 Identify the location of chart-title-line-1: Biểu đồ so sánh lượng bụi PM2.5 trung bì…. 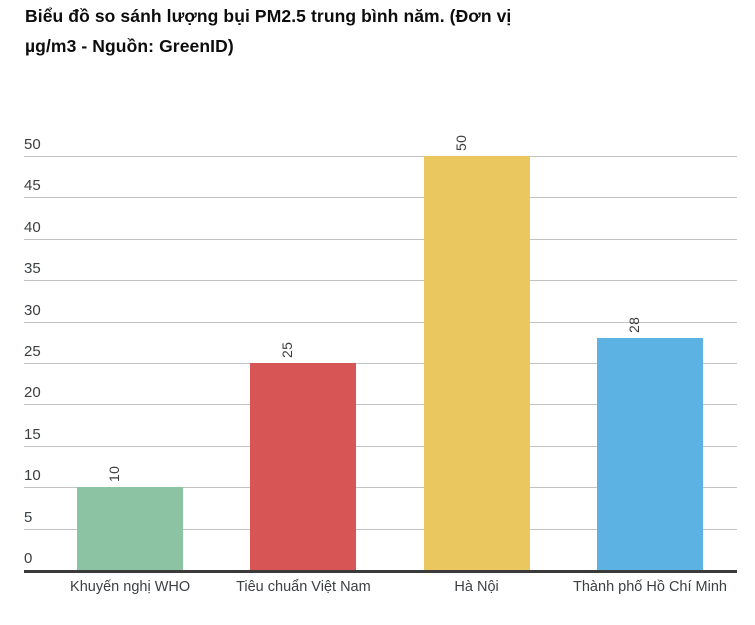
(268, 16).